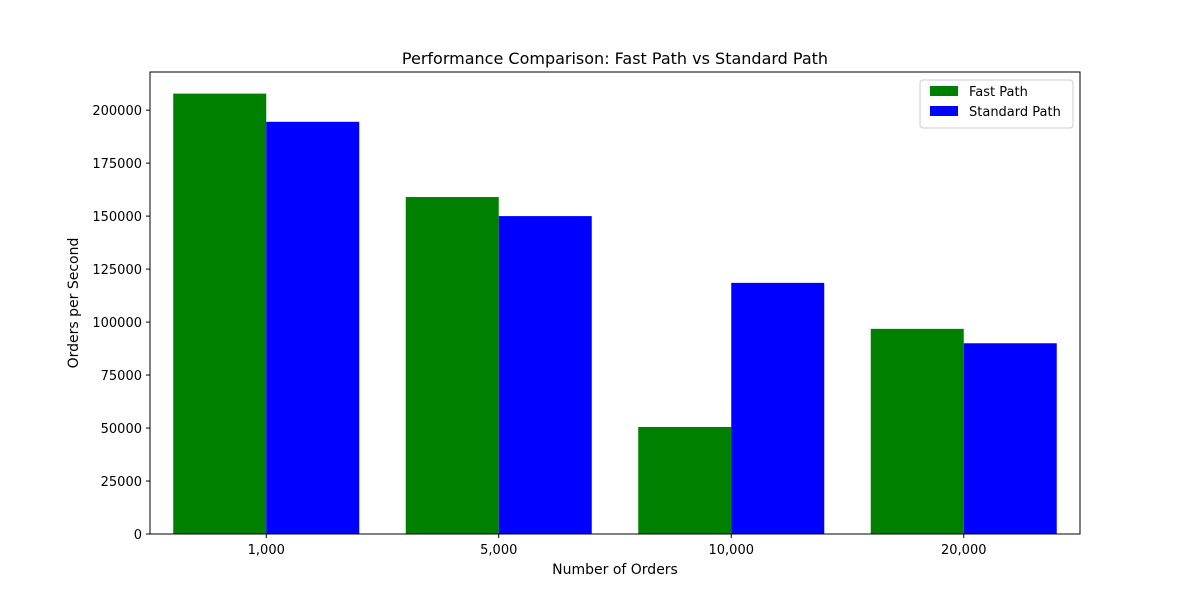 The height and width of the screenshot is (600, 1200). Describe the element at coordinates (121, 429) in the screenshot. I see `y-tick-label: 50000` at that location.